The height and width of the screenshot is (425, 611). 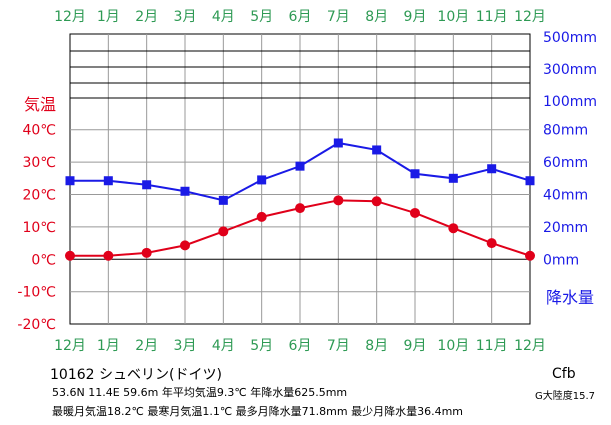 I want to click on bottom-month-labels: 12月 1月 2月 3月 4月 5月 6月 7月 8月 9月 10月 11月 12月, so click(x=300, y=346).